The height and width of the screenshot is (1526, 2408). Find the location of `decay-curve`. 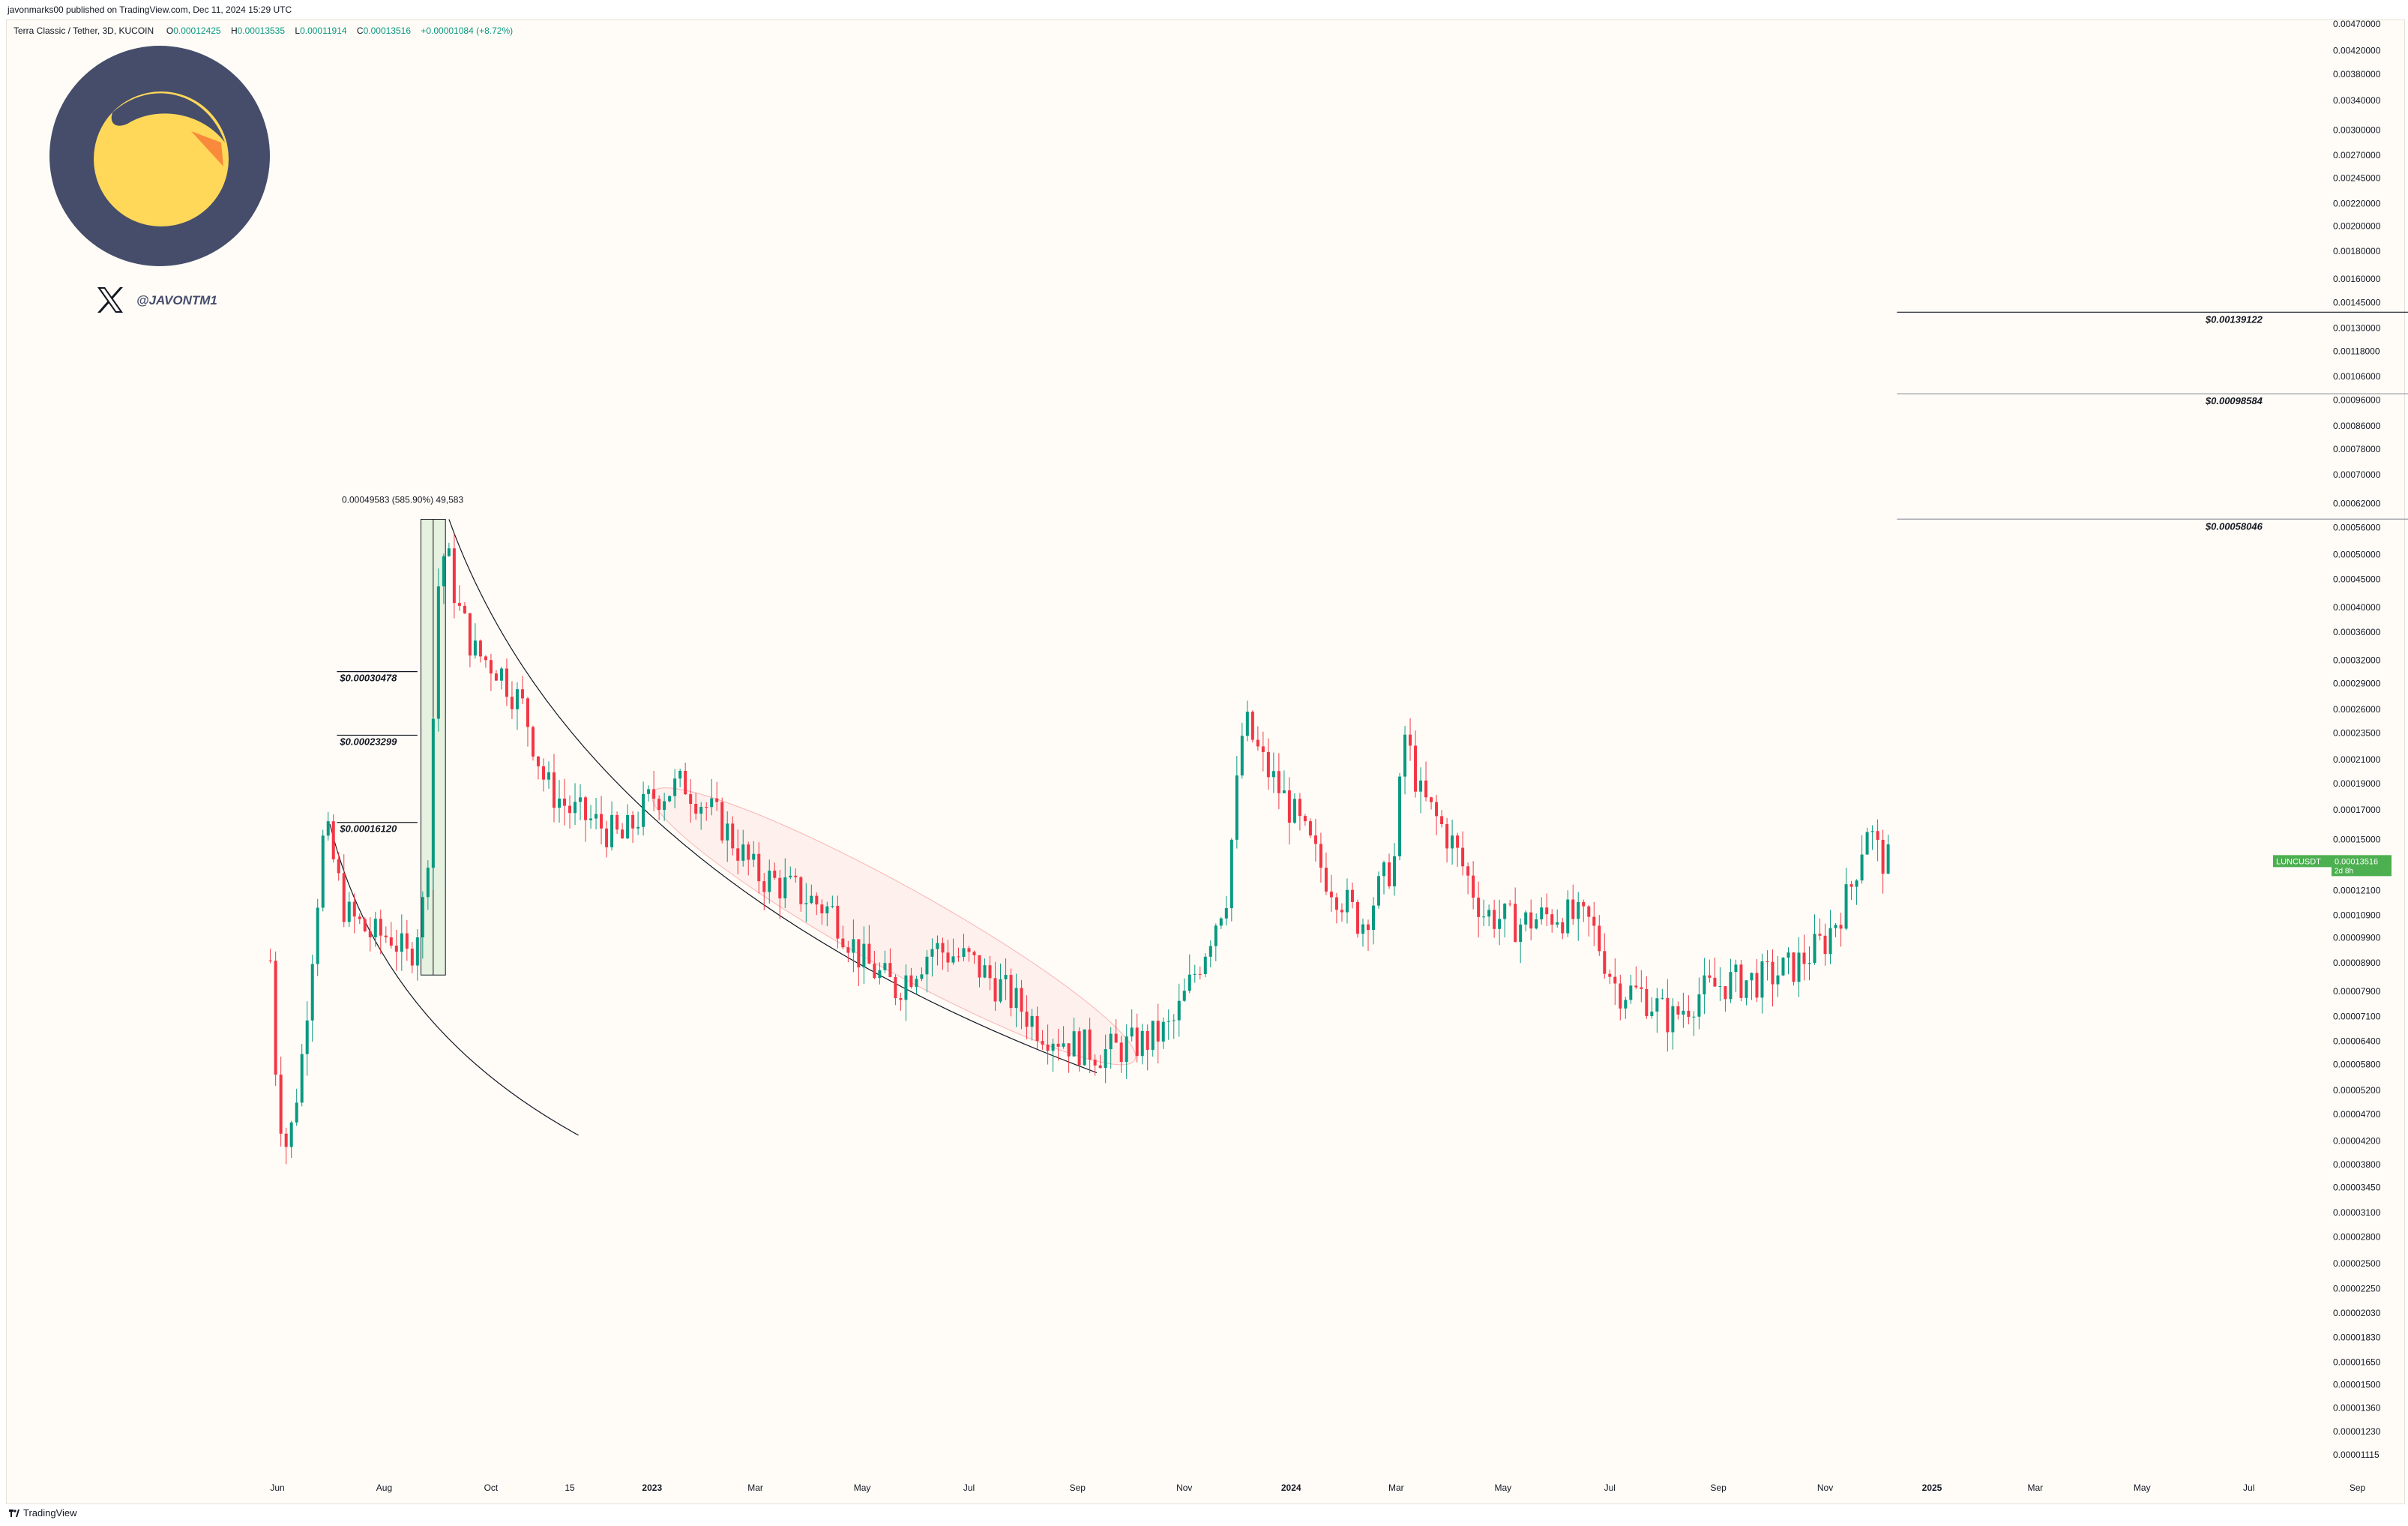

decay-curve is located at coordinates (773, 796).